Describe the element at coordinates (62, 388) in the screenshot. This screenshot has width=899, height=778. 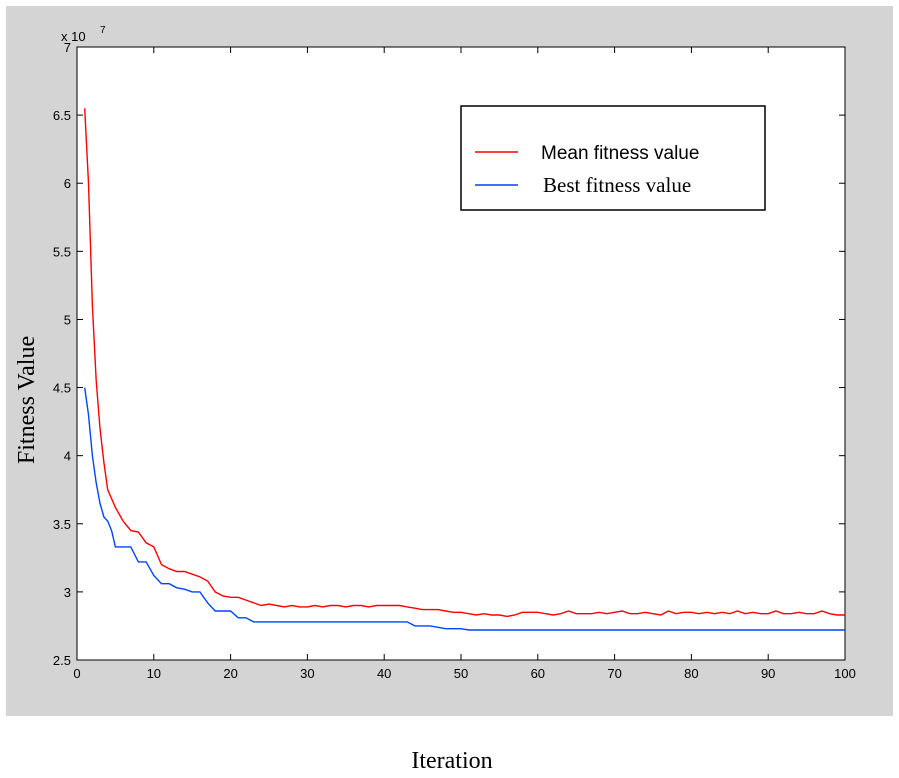
I see `y-tick-label: 4.5` at that location.